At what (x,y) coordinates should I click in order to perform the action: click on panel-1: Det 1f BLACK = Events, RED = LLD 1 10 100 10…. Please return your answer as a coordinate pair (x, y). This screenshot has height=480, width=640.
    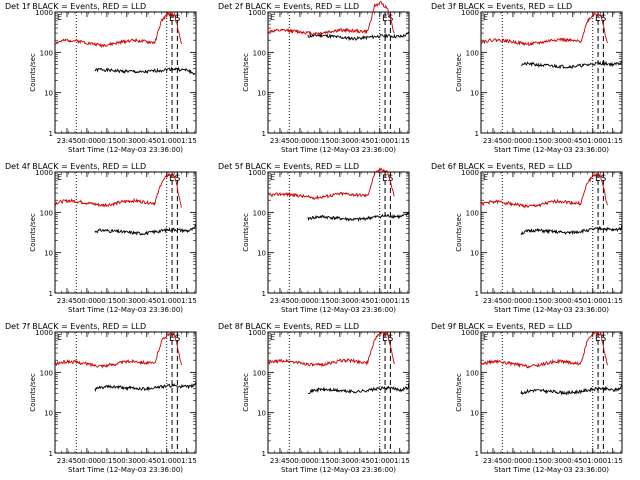
    Looking at the image, I should click on (101, 78).